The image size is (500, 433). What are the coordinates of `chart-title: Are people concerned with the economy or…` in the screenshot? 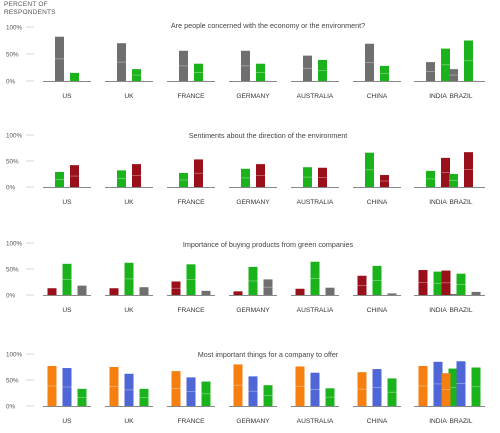 It's located at (268, 25).